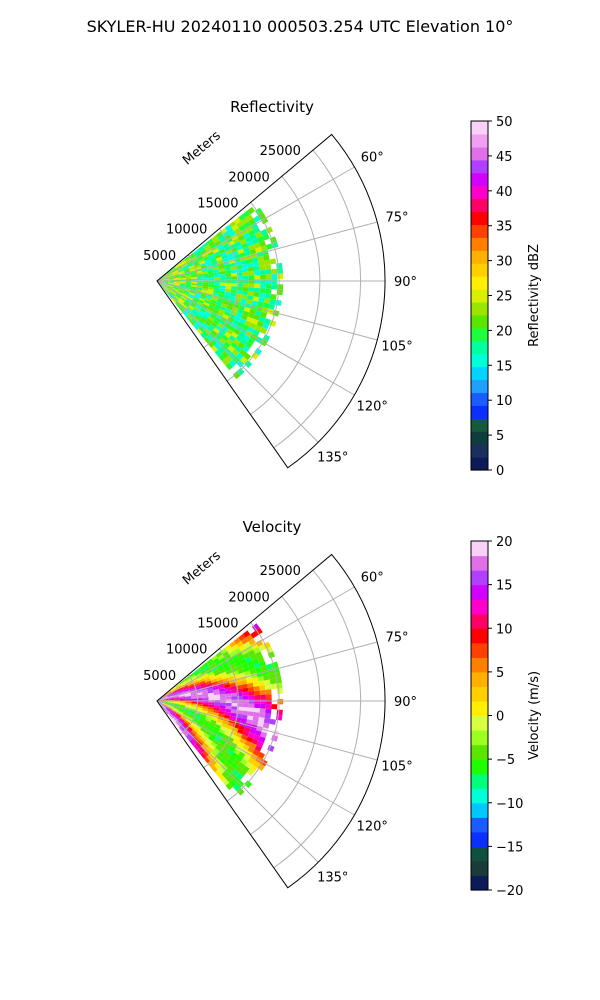 This screenshot has height=1000, width=600. I want to click on colorbar-tick-label: −5, so click(505, 760).